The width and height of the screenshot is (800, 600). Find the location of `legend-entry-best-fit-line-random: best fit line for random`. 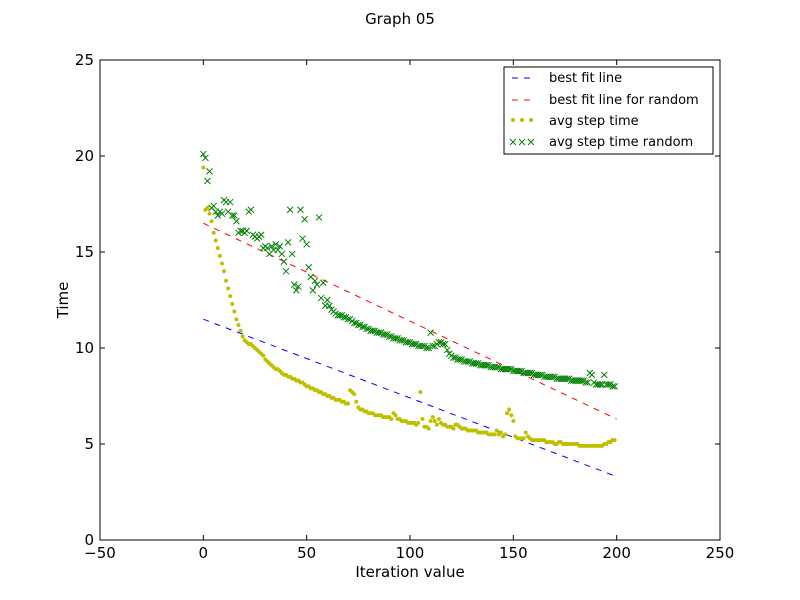

legend-entry-best-fit-line-random: best fit line for random is located at coordinates (605, 100).